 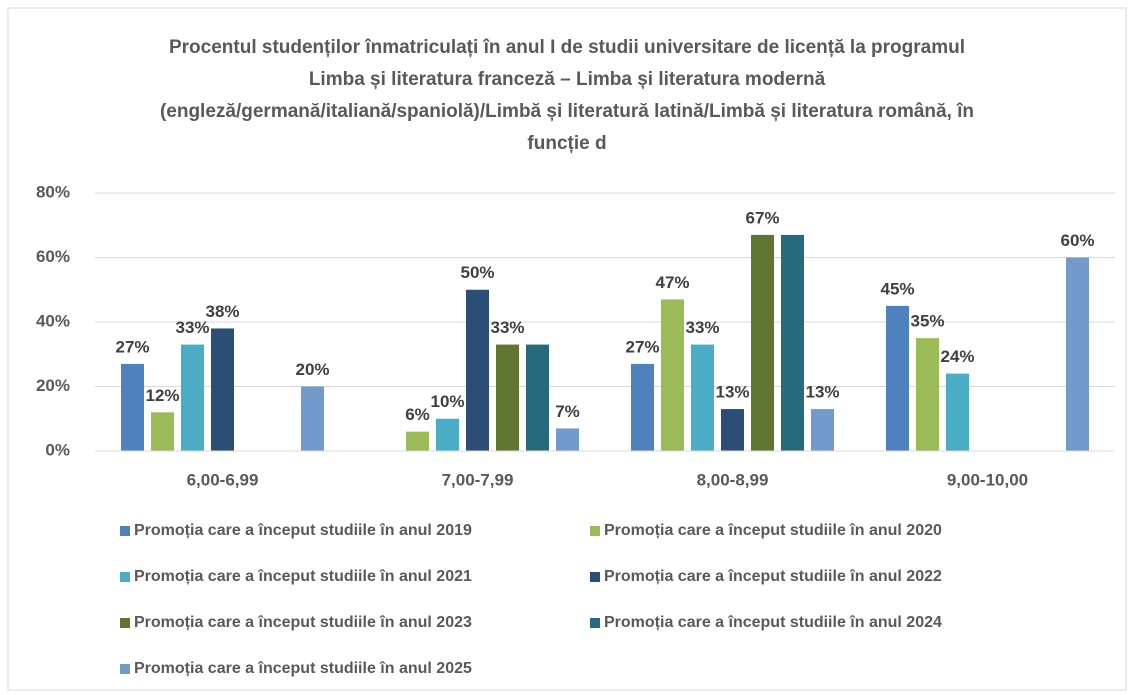 What do you see at coordinates (1077, 240) in the screenshot?
I see `data-label: 60%` at bounding box center [1077, 240].